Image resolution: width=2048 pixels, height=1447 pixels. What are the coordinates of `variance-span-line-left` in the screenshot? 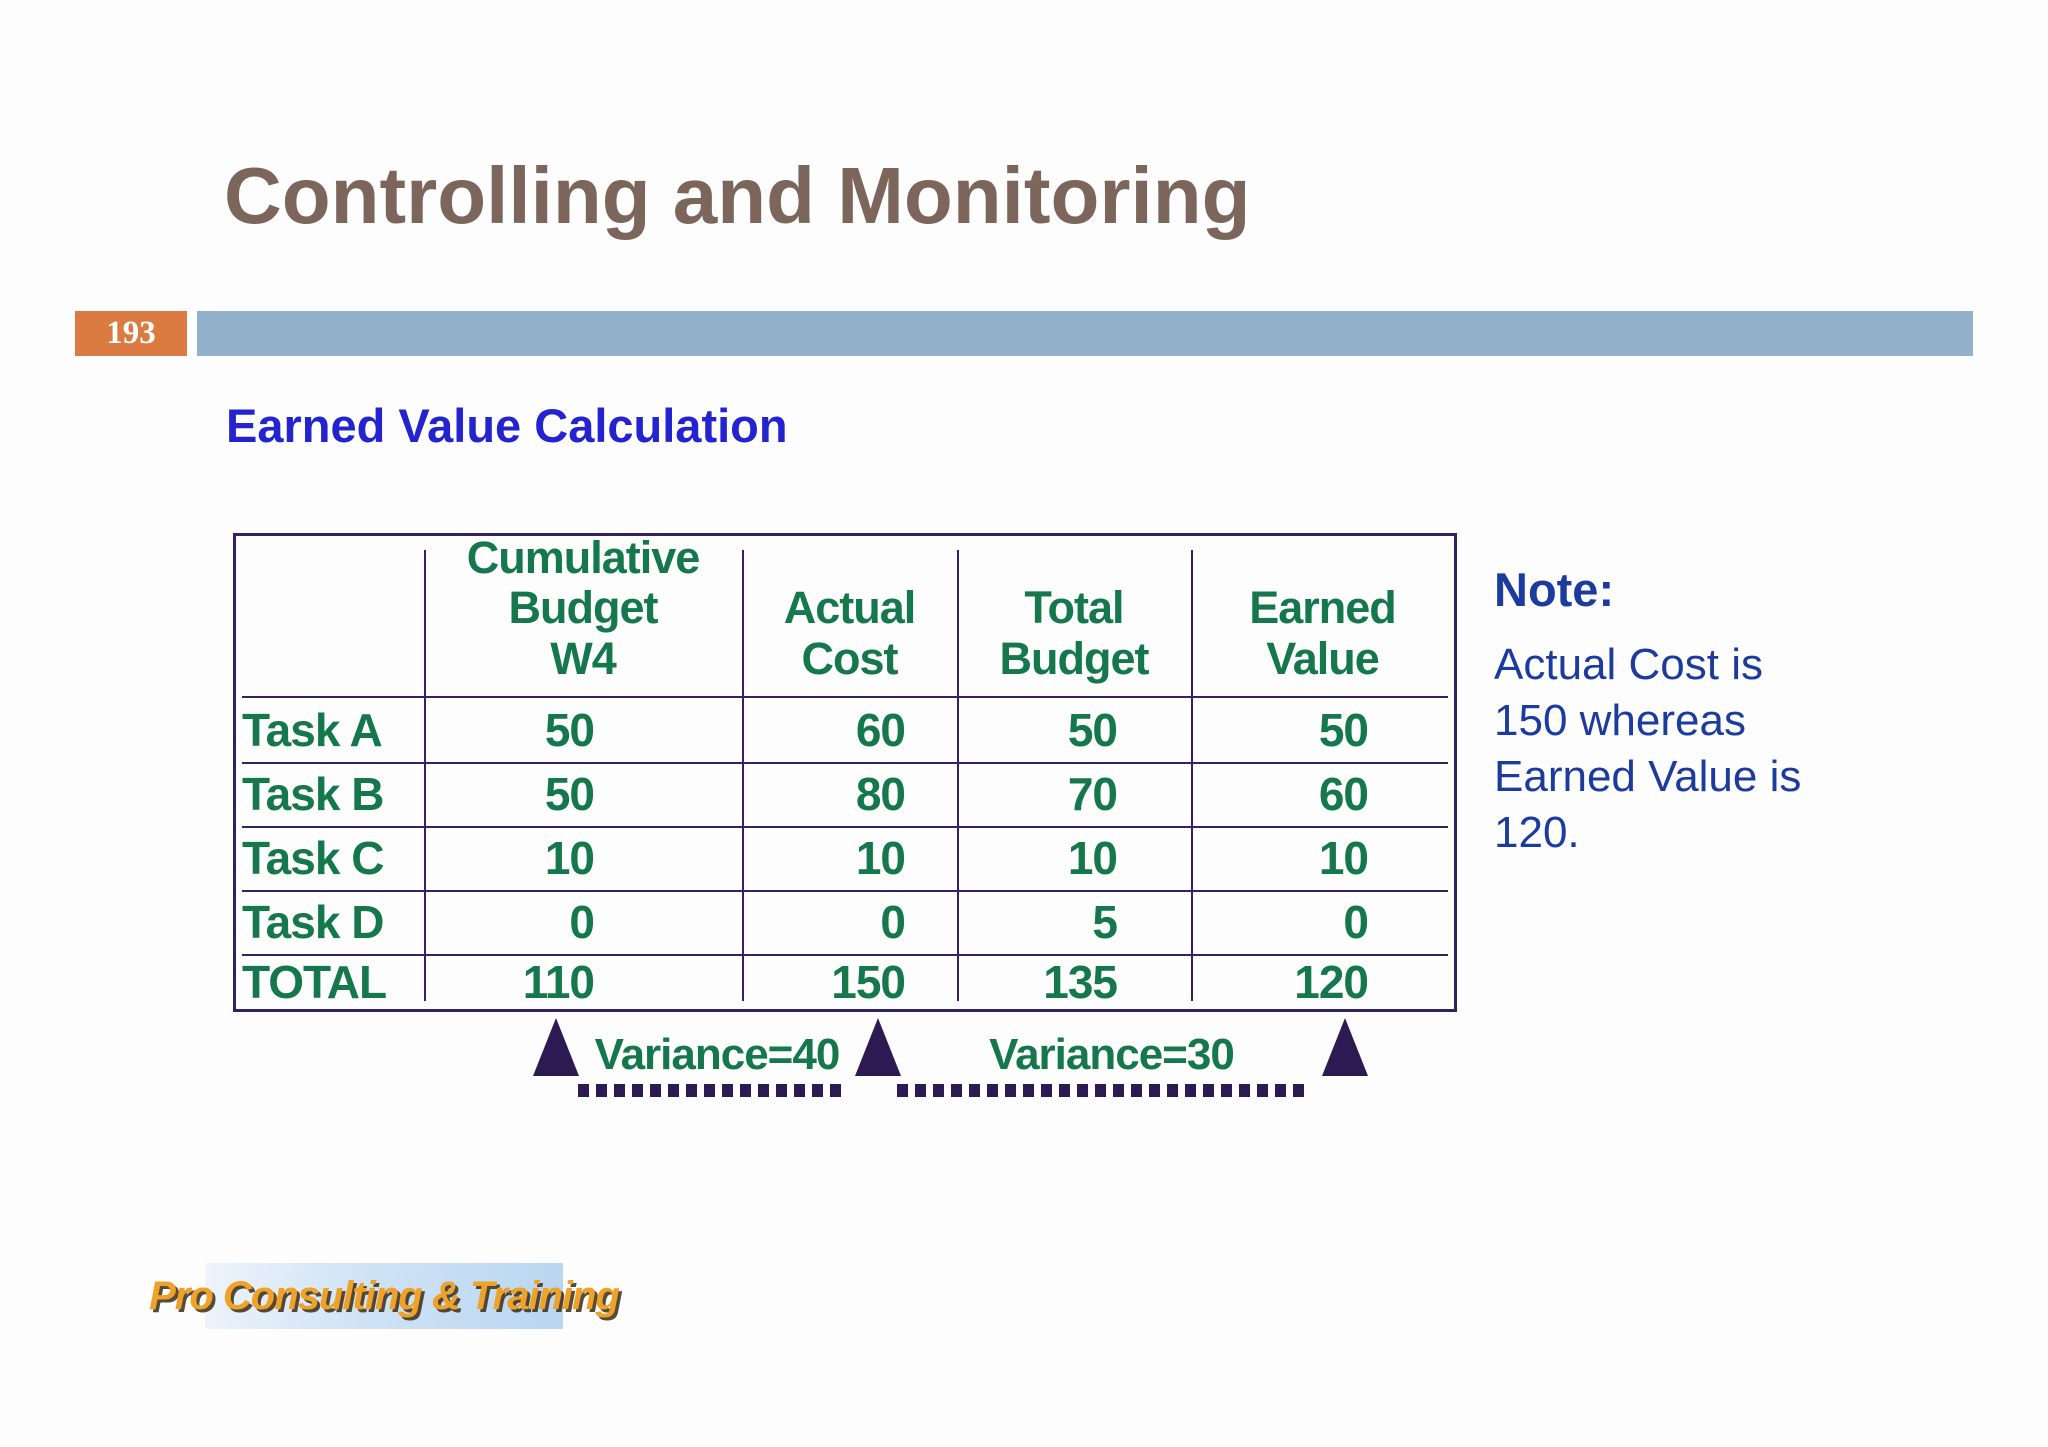 It's located at (712, 1090).